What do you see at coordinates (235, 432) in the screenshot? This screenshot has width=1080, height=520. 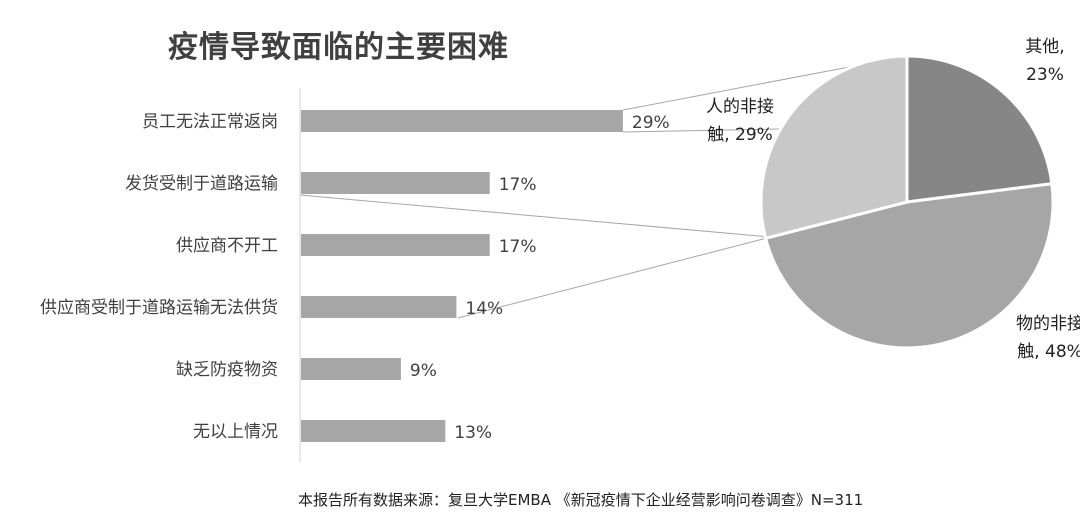 I see `category-label: 无以上情况` at bounding box center [235, 432].